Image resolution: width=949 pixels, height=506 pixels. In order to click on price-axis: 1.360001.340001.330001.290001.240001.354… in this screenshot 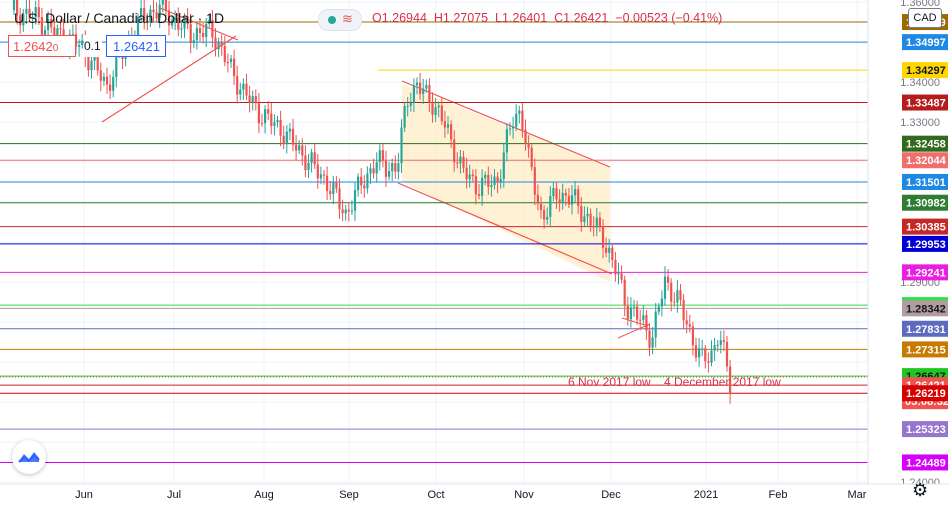, I will do `click(908, 244)`.